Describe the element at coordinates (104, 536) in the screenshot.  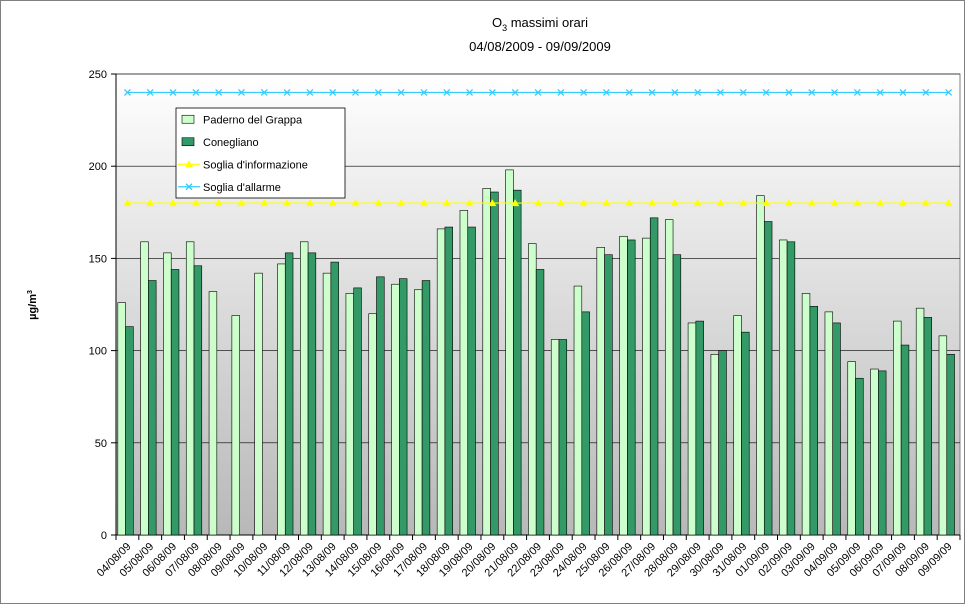
I see `y-tick-label: 0` at that location.